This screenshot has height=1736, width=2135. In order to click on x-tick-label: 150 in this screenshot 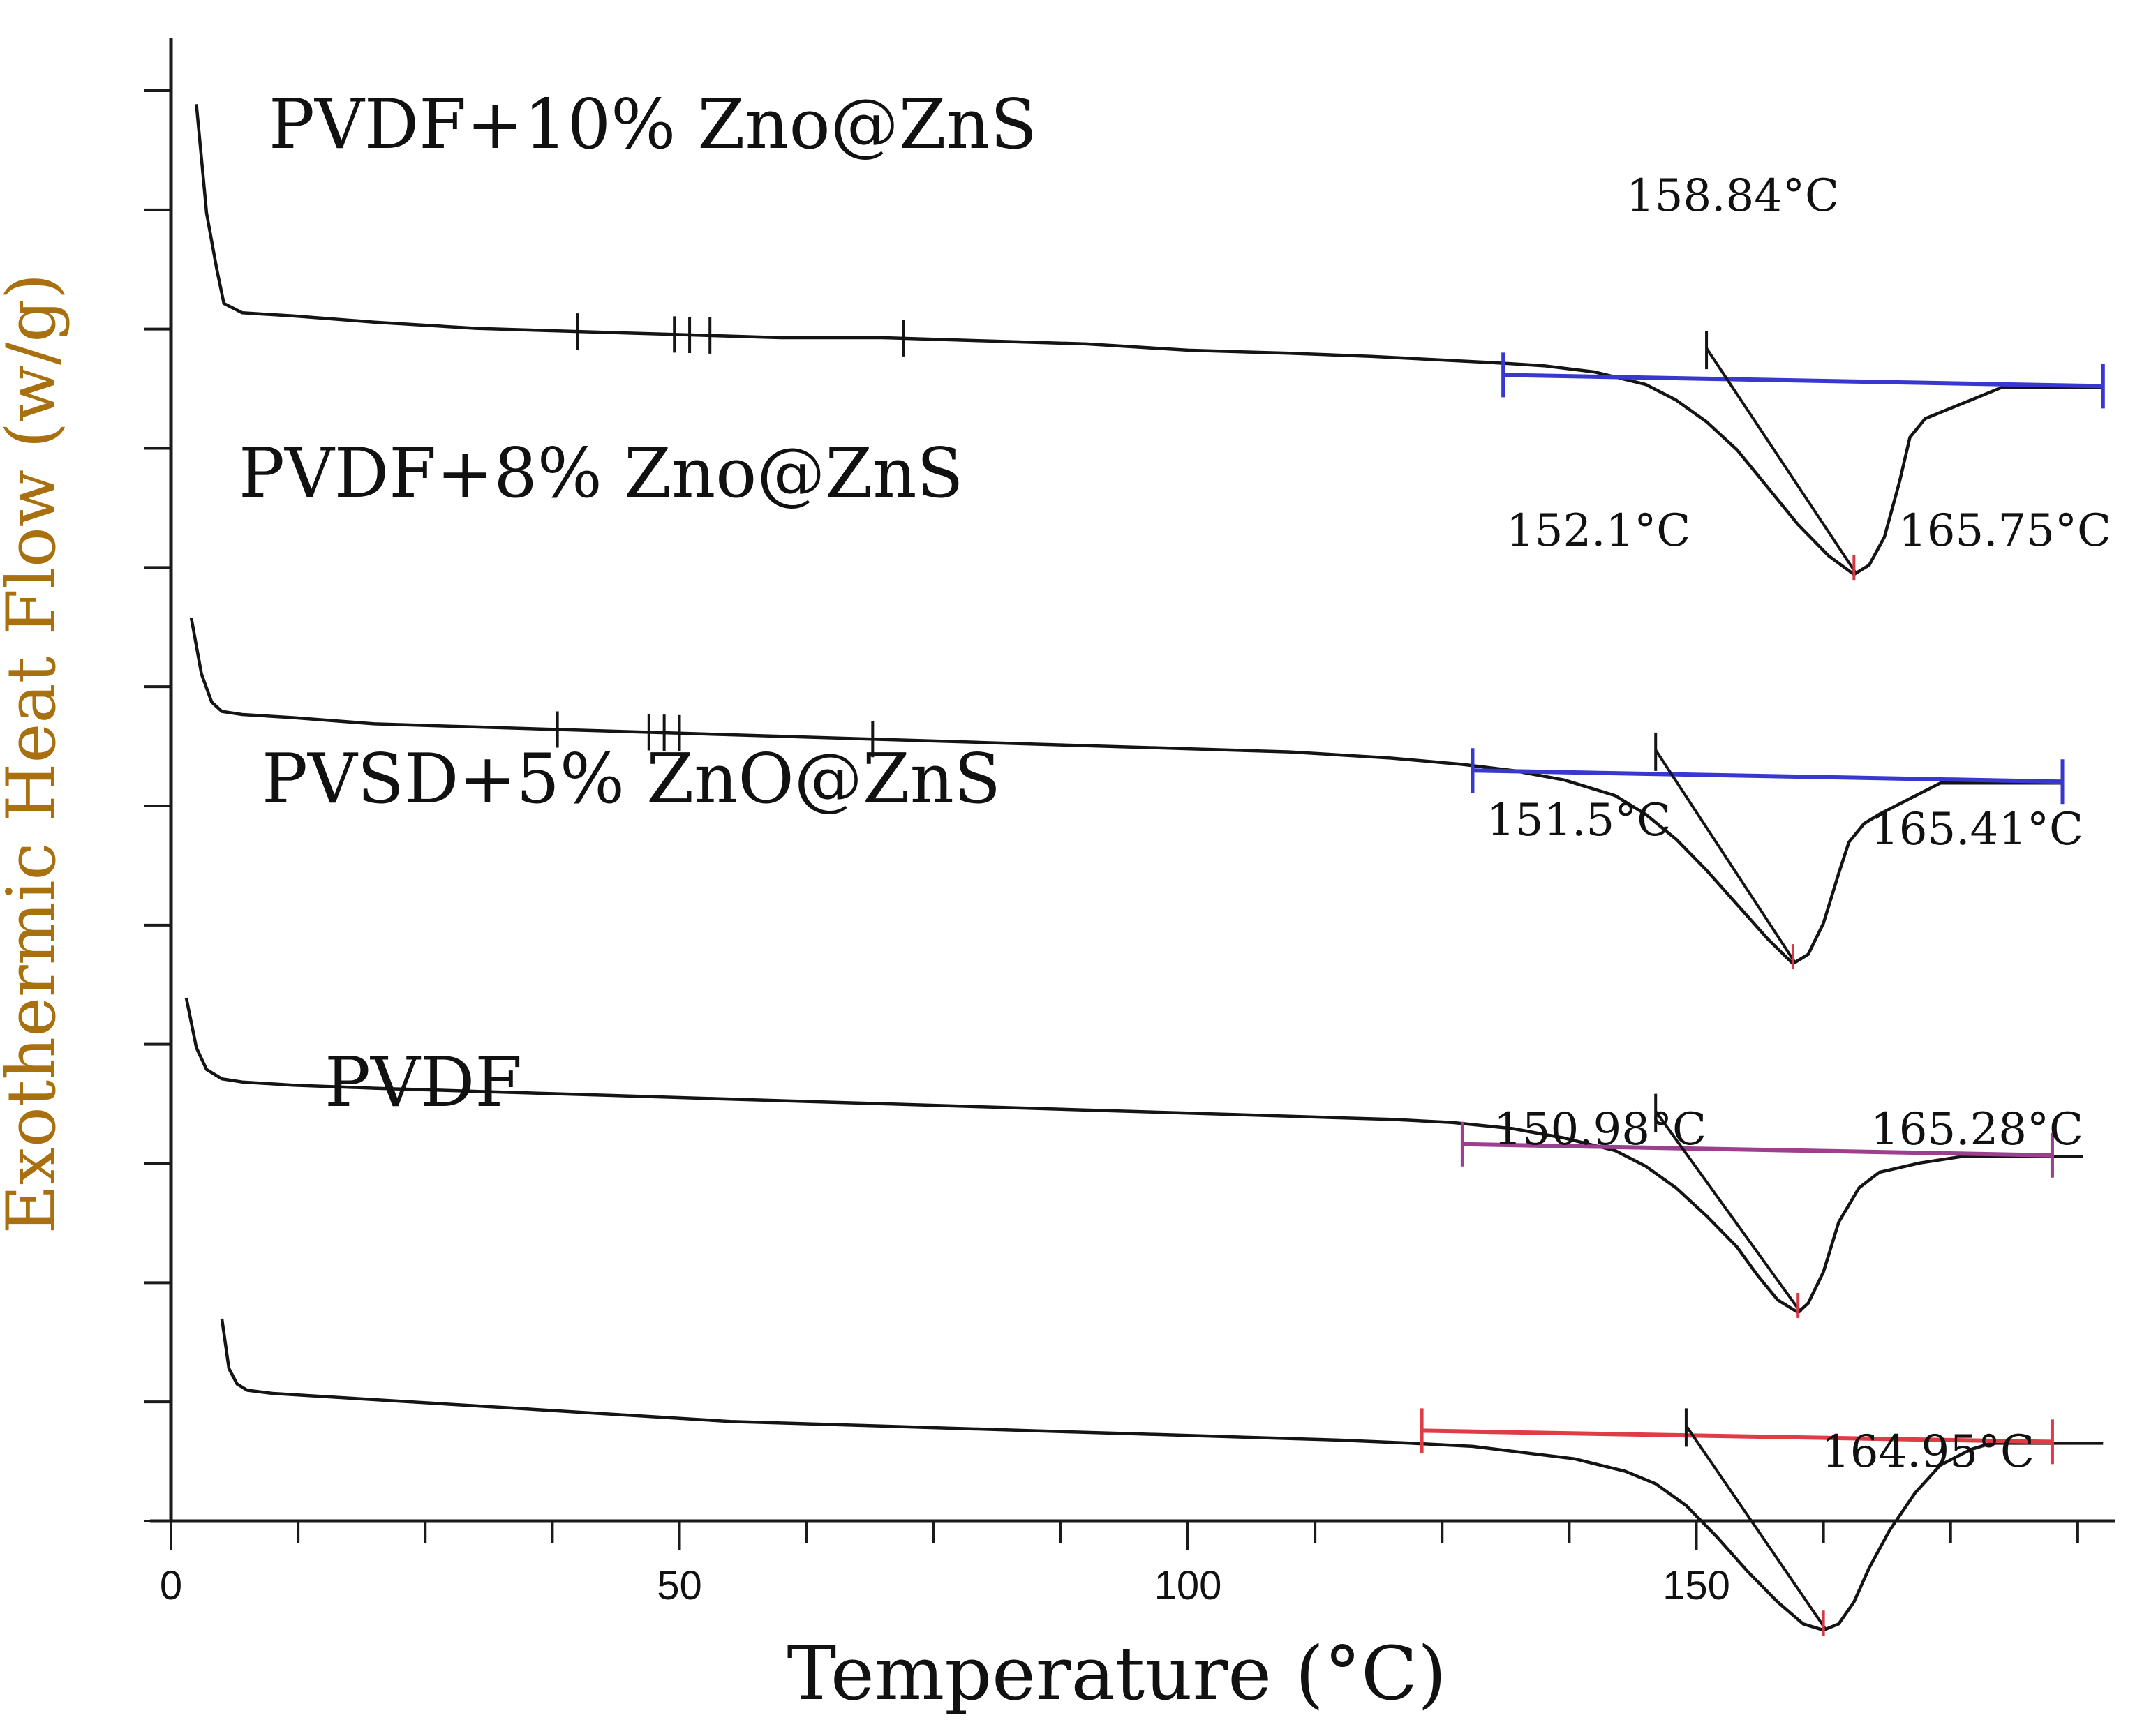, I will do `click(1696, 1585)`.